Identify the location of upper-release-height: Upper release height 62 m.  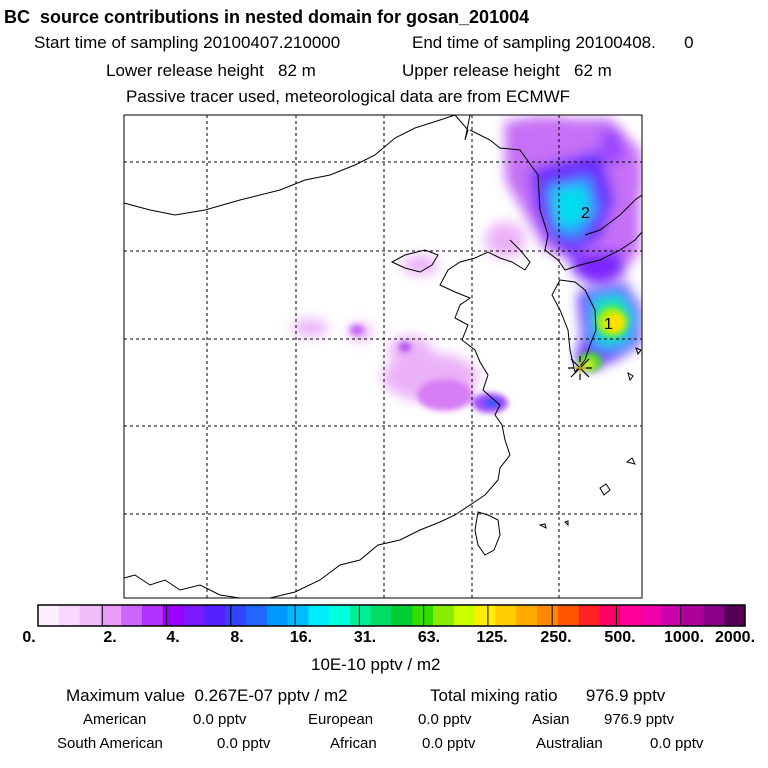
(507, 70).